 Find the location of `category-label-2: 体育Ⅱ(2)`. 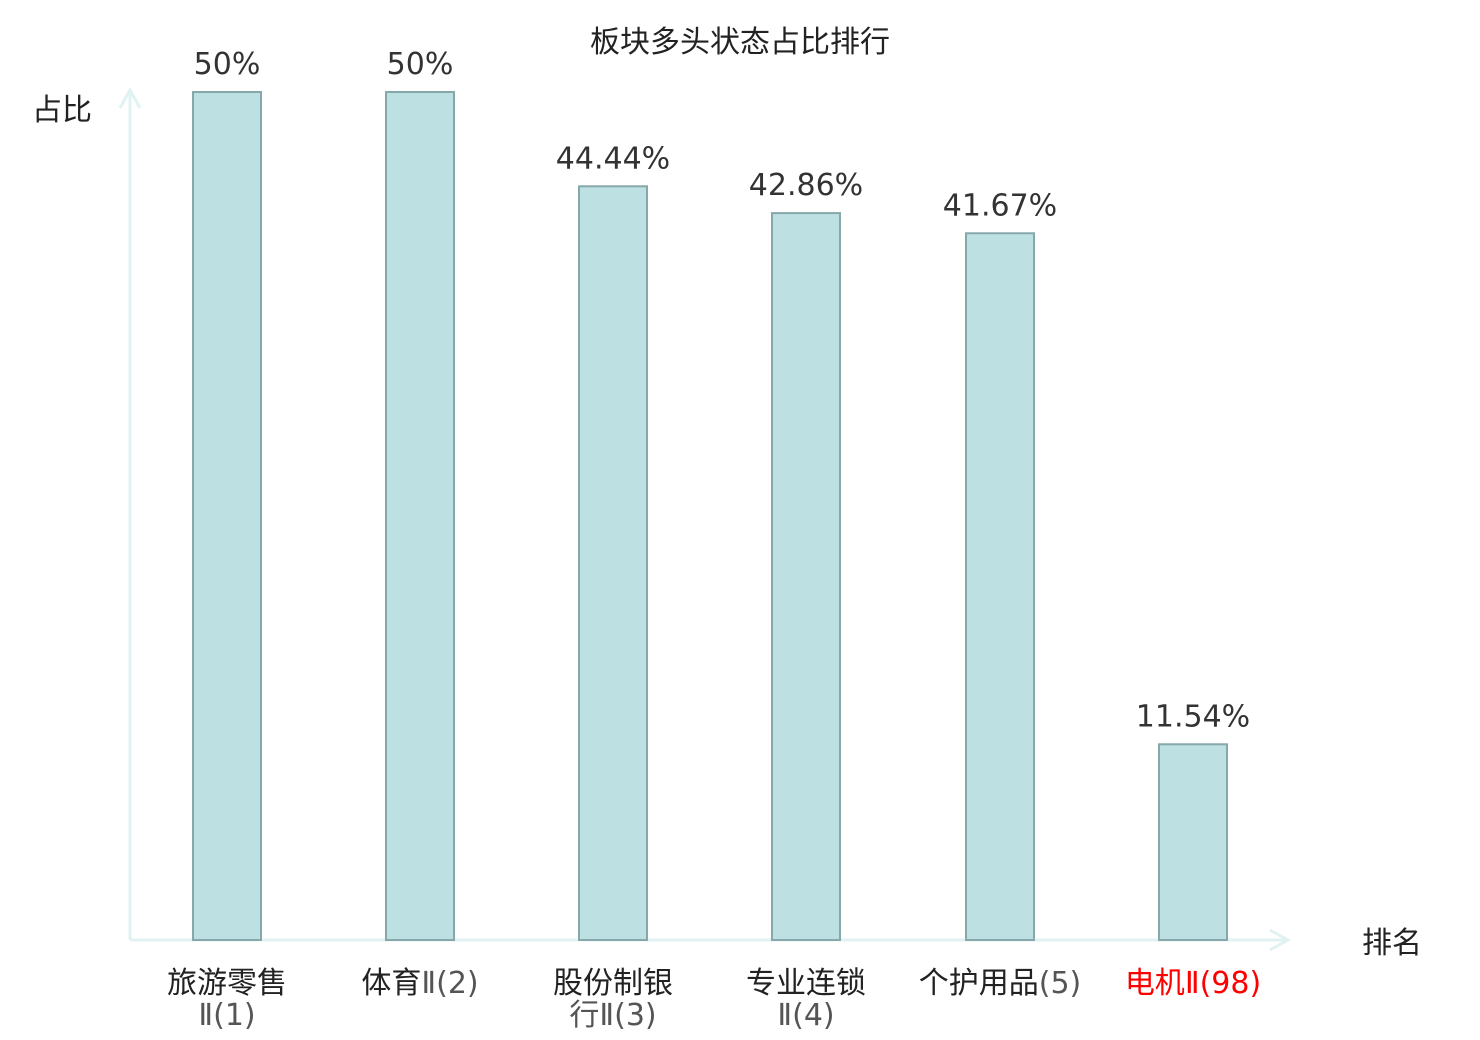

category-label-2: 体育Ⅱ(2) is located at coordinates (419, 983).